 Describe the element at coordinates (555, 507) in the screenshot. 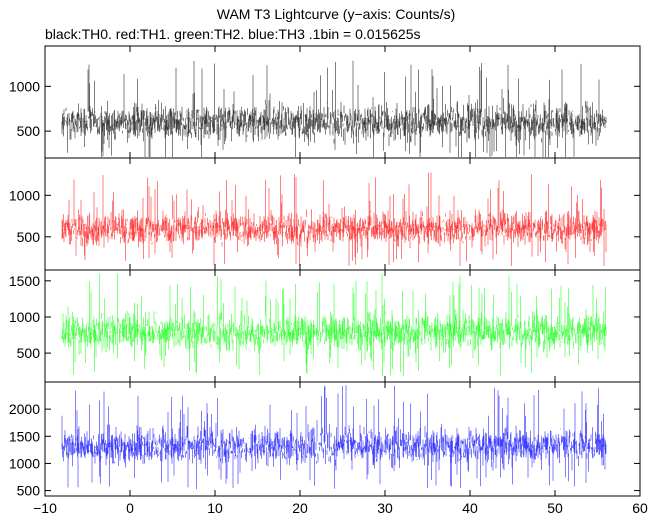

I see `x-tick-label: 50` at that location.